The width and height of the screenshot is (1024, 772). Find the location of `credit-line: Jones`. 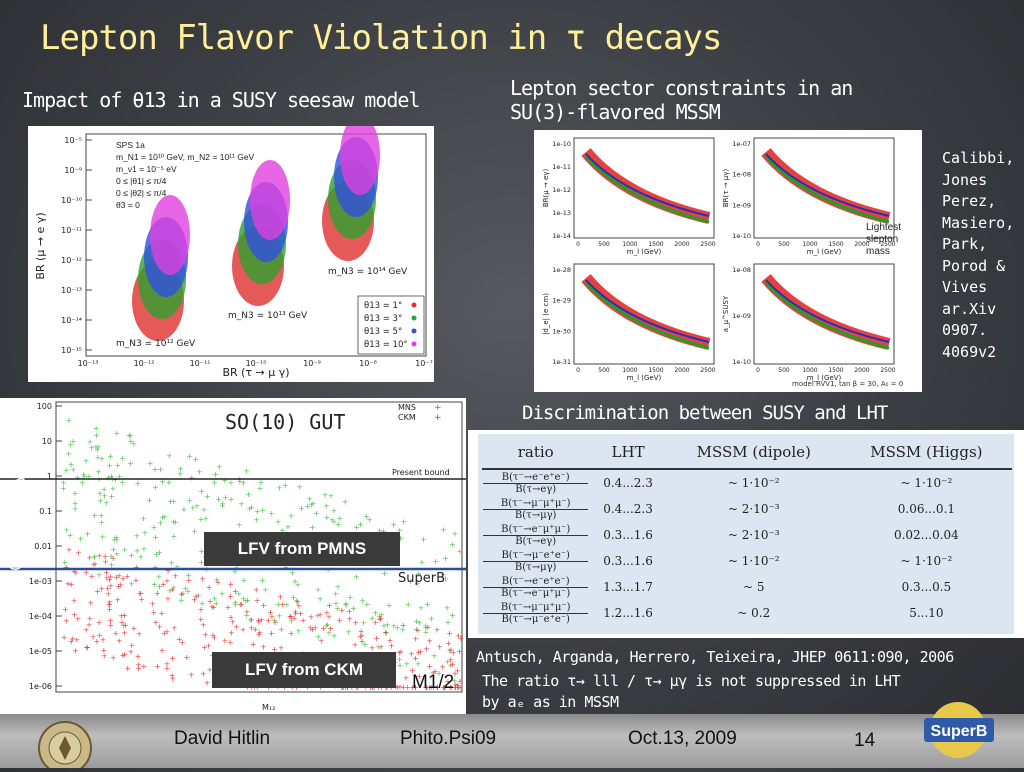

credit-line: Jones is located at coordinates (965, 179).